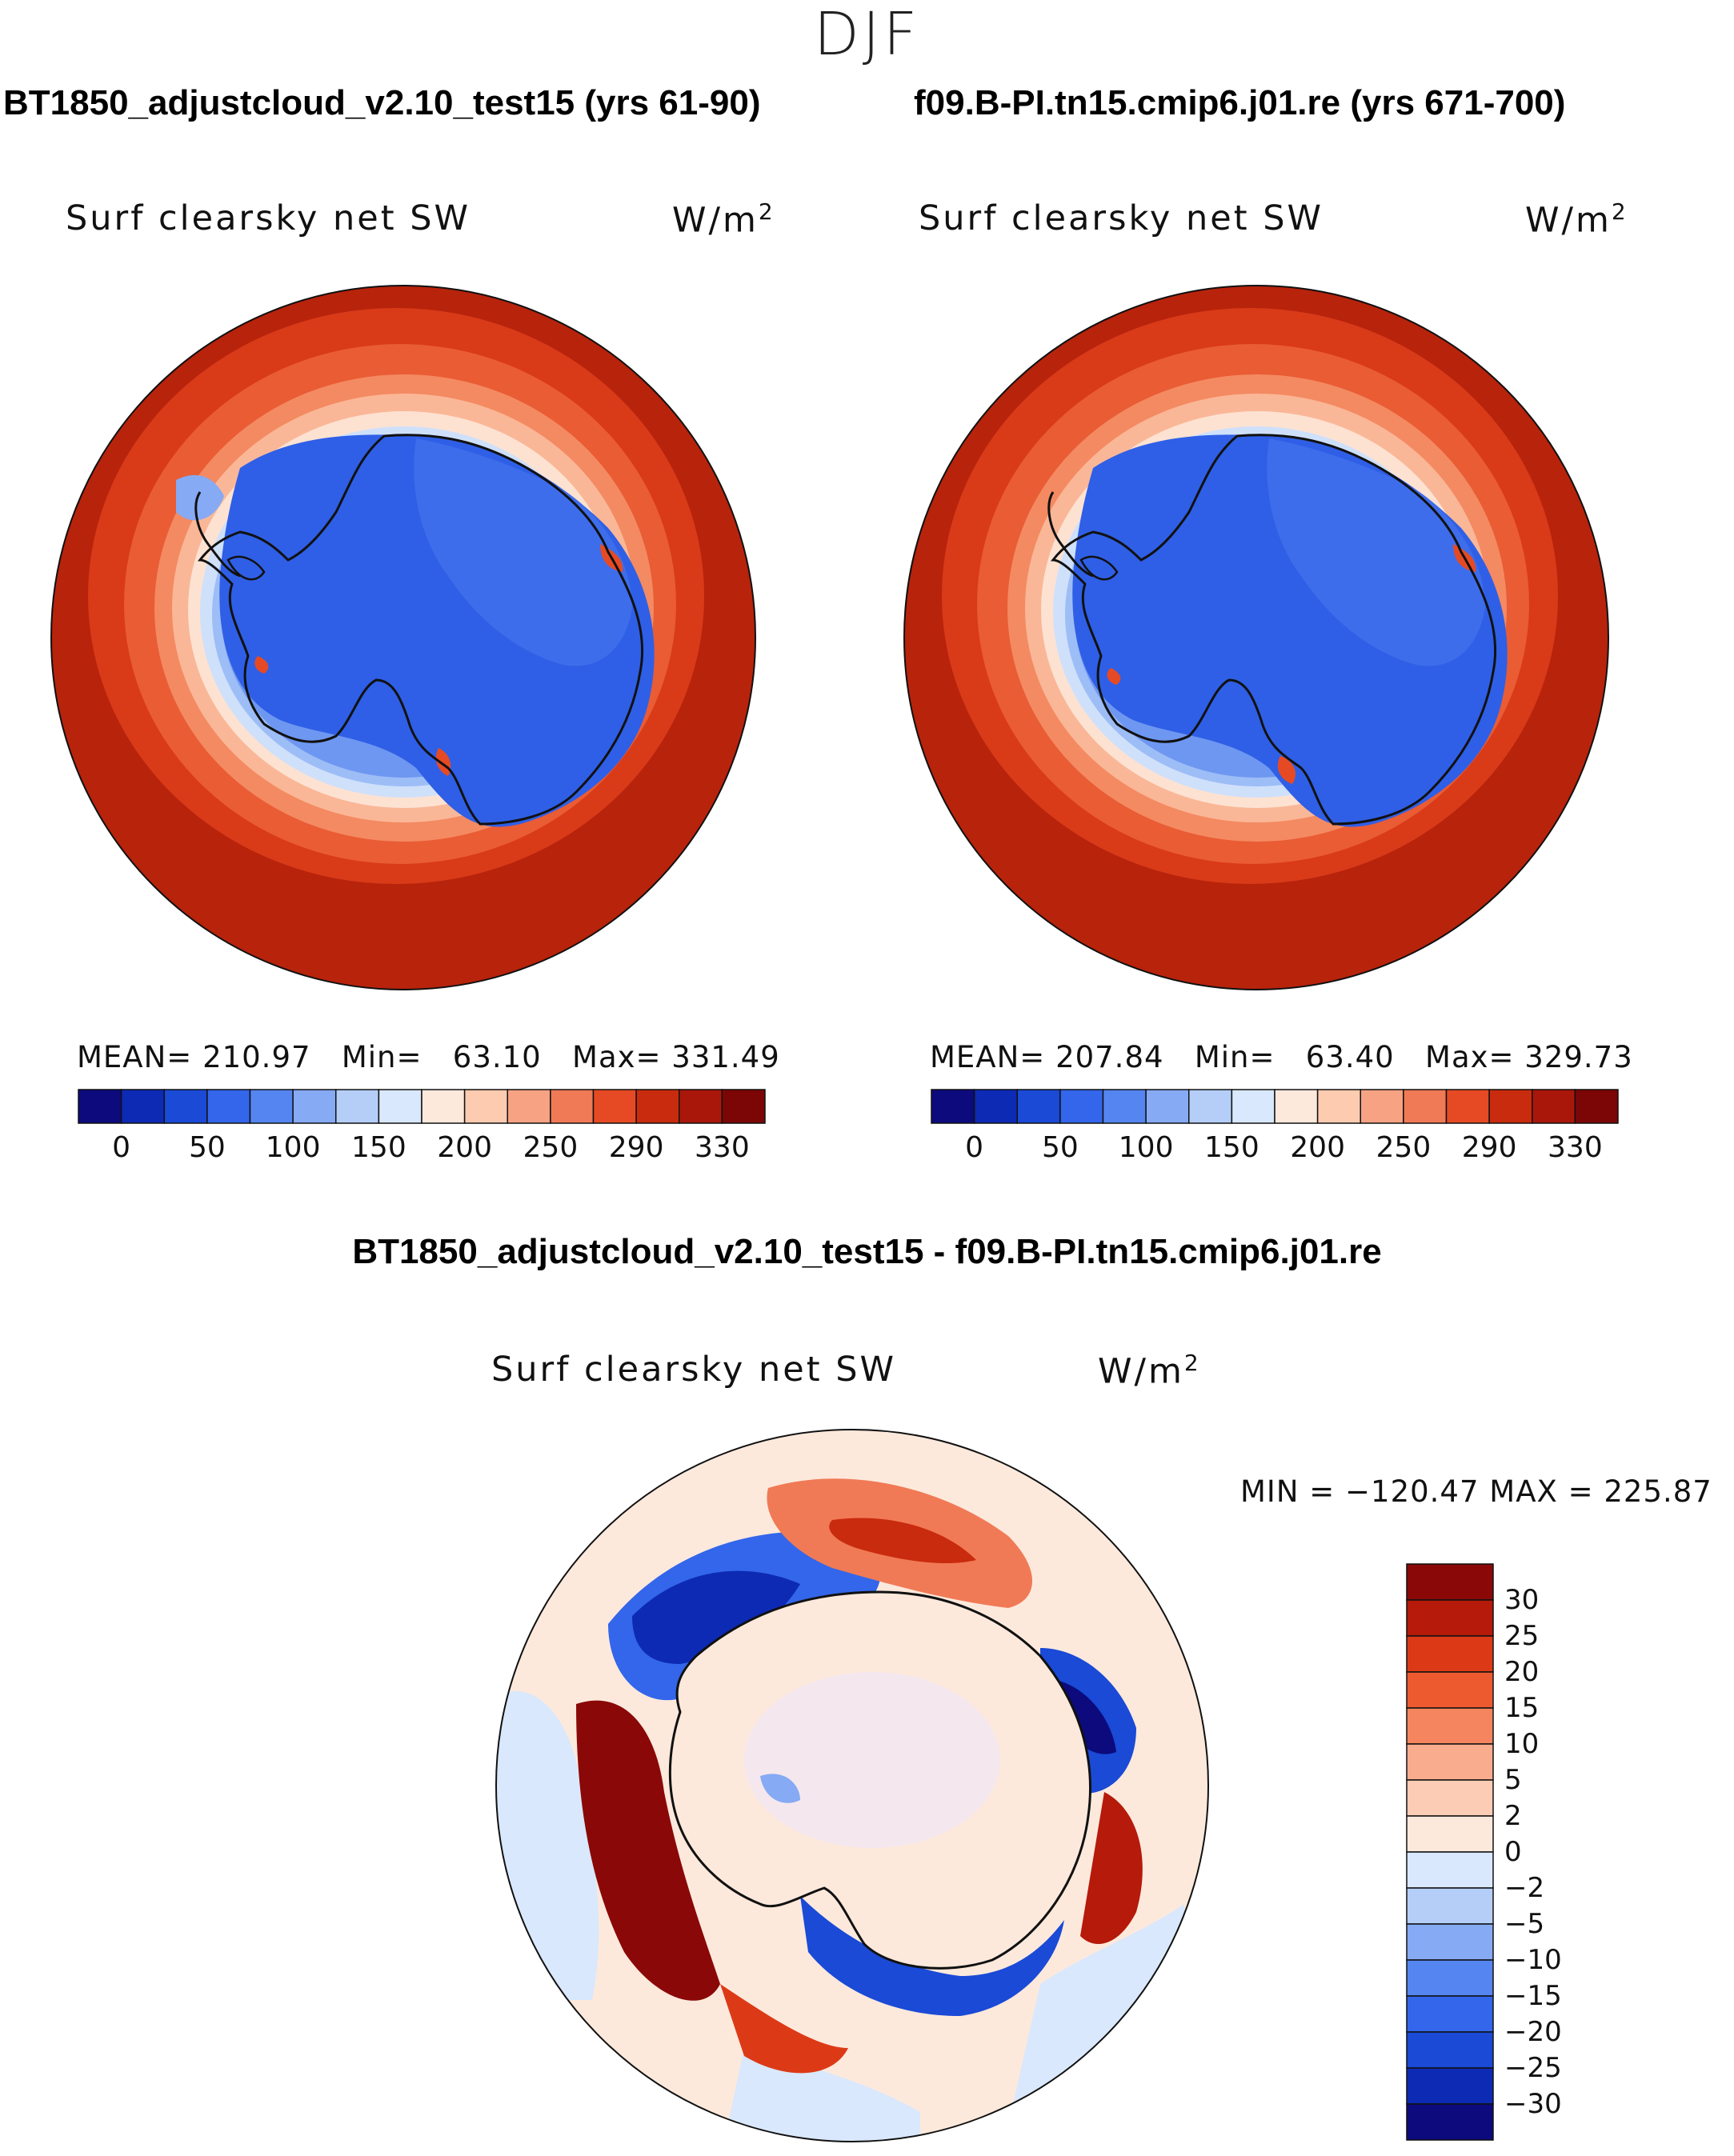  Describe the element at coordinates (207, 1147) in the screenshot. I see `colorbar-tick-label: 50` at that location.